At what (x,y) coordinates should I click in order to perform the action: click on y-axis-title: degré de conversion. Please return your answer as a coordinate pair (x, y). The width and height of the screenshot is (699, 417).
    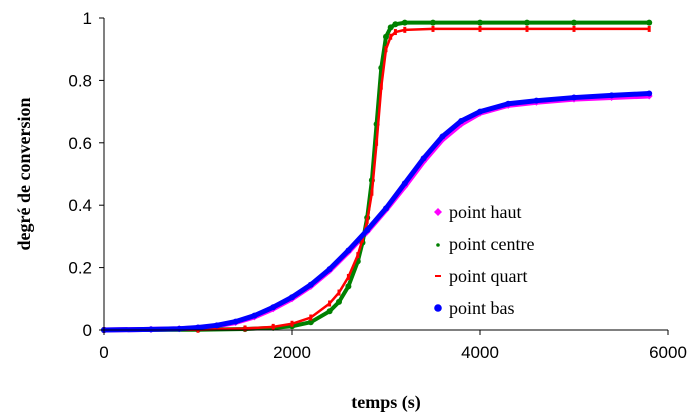
    Looking at the image, I should click on (24, 174).